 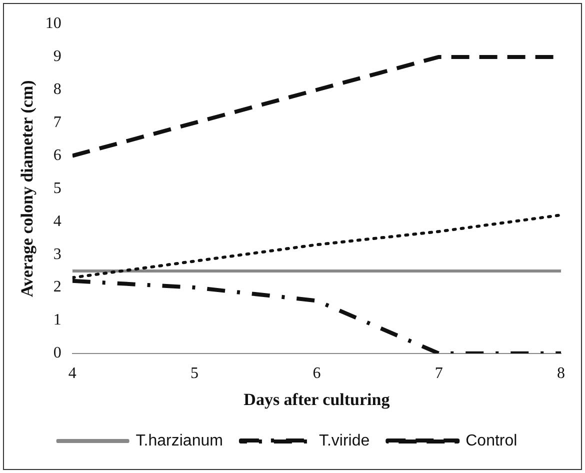 I want to click on y-tick-label: 6, so click(x=57, y=155).